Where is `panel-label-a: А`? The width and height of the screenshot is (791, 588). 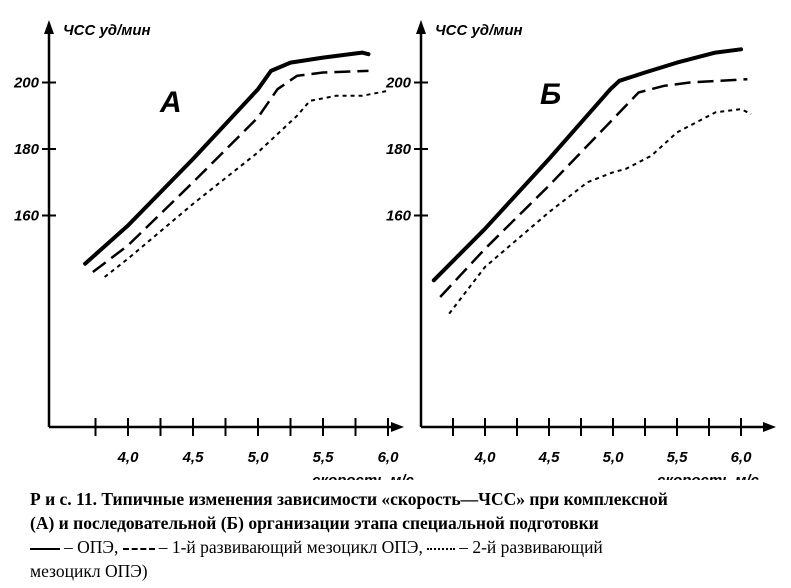 panel-label-a: А is located at coordinates (170, 102).